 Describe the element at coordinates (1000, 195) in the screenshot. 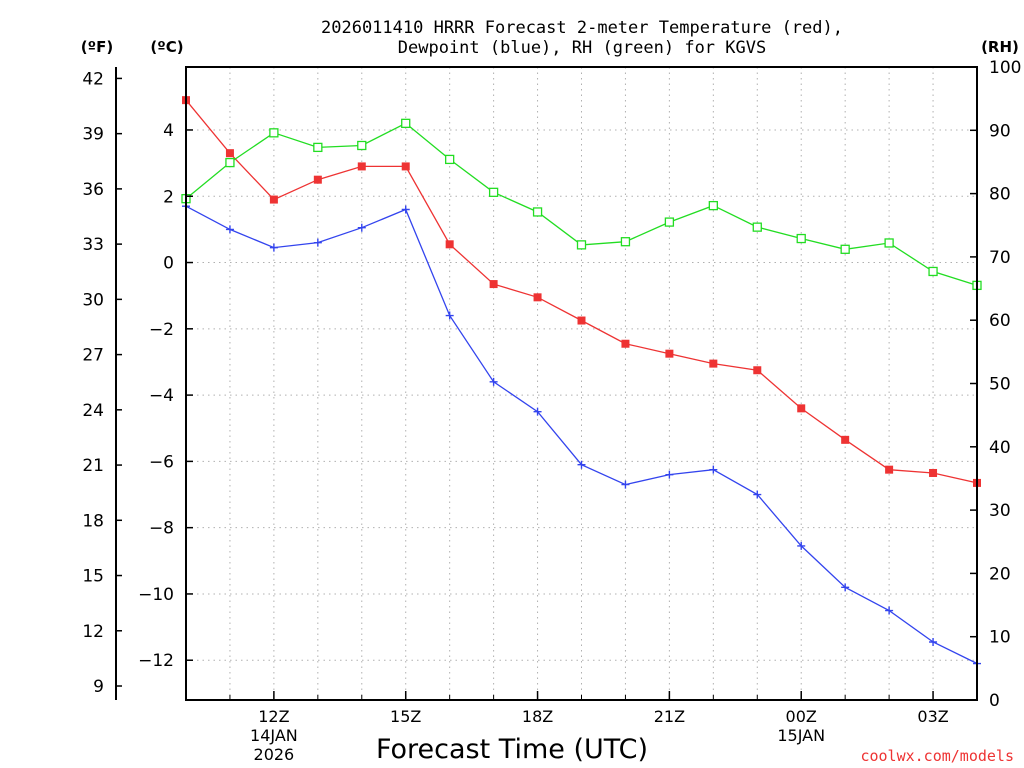

I see `rh-tick-label: 80` at that location.